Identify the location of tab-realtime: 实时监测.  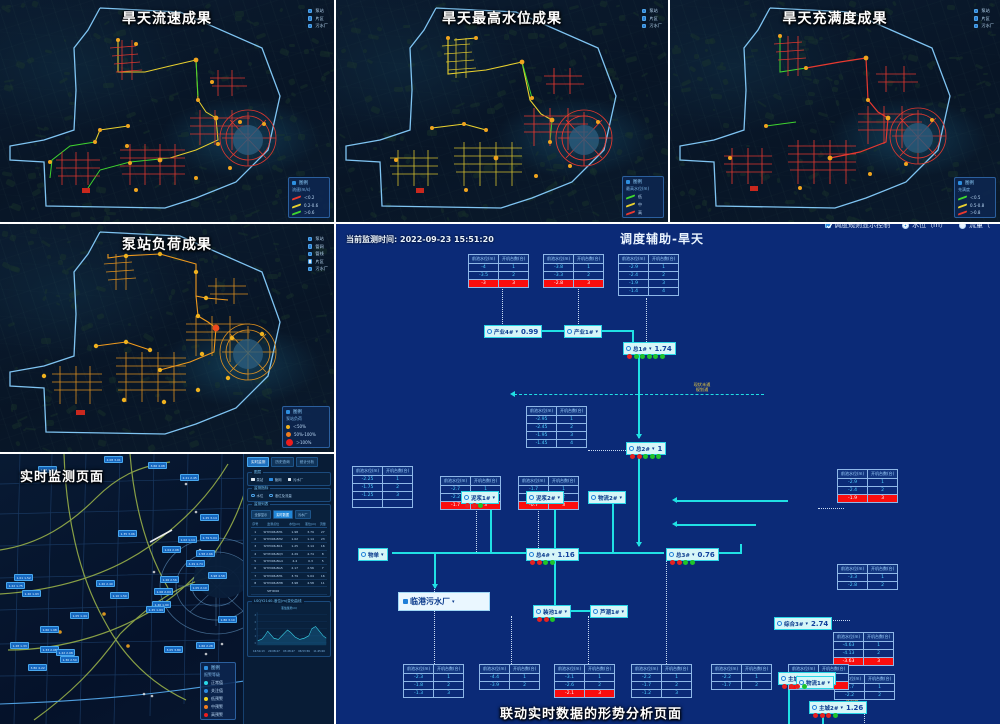
(258, 462).